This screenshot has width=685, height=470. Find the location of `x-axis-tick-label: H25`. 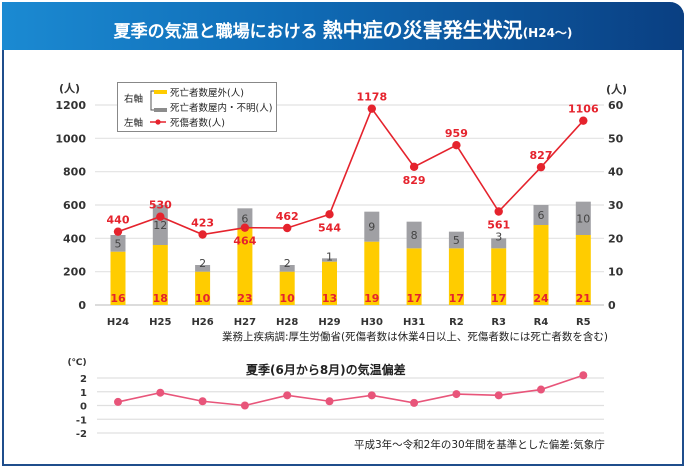

x-axis-tick-label: H25 is located at coordinates (160, 322).